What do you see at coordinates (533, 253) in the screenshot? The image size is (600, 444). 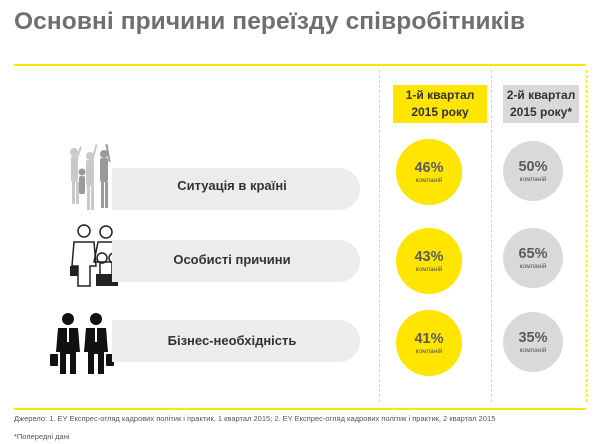 I see `value-q2-personal: 65%` at bounding box center [533, 253].